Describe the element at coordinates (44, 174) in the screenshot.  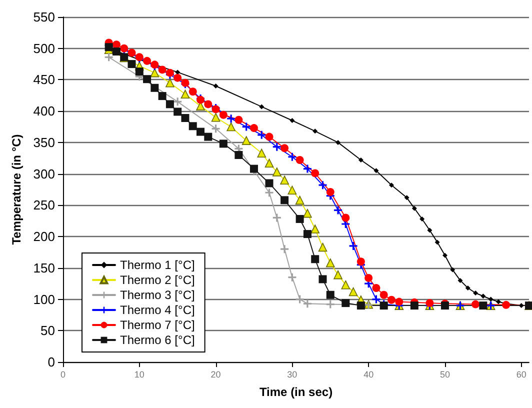
I see `y-tick-label: 300` at that location.